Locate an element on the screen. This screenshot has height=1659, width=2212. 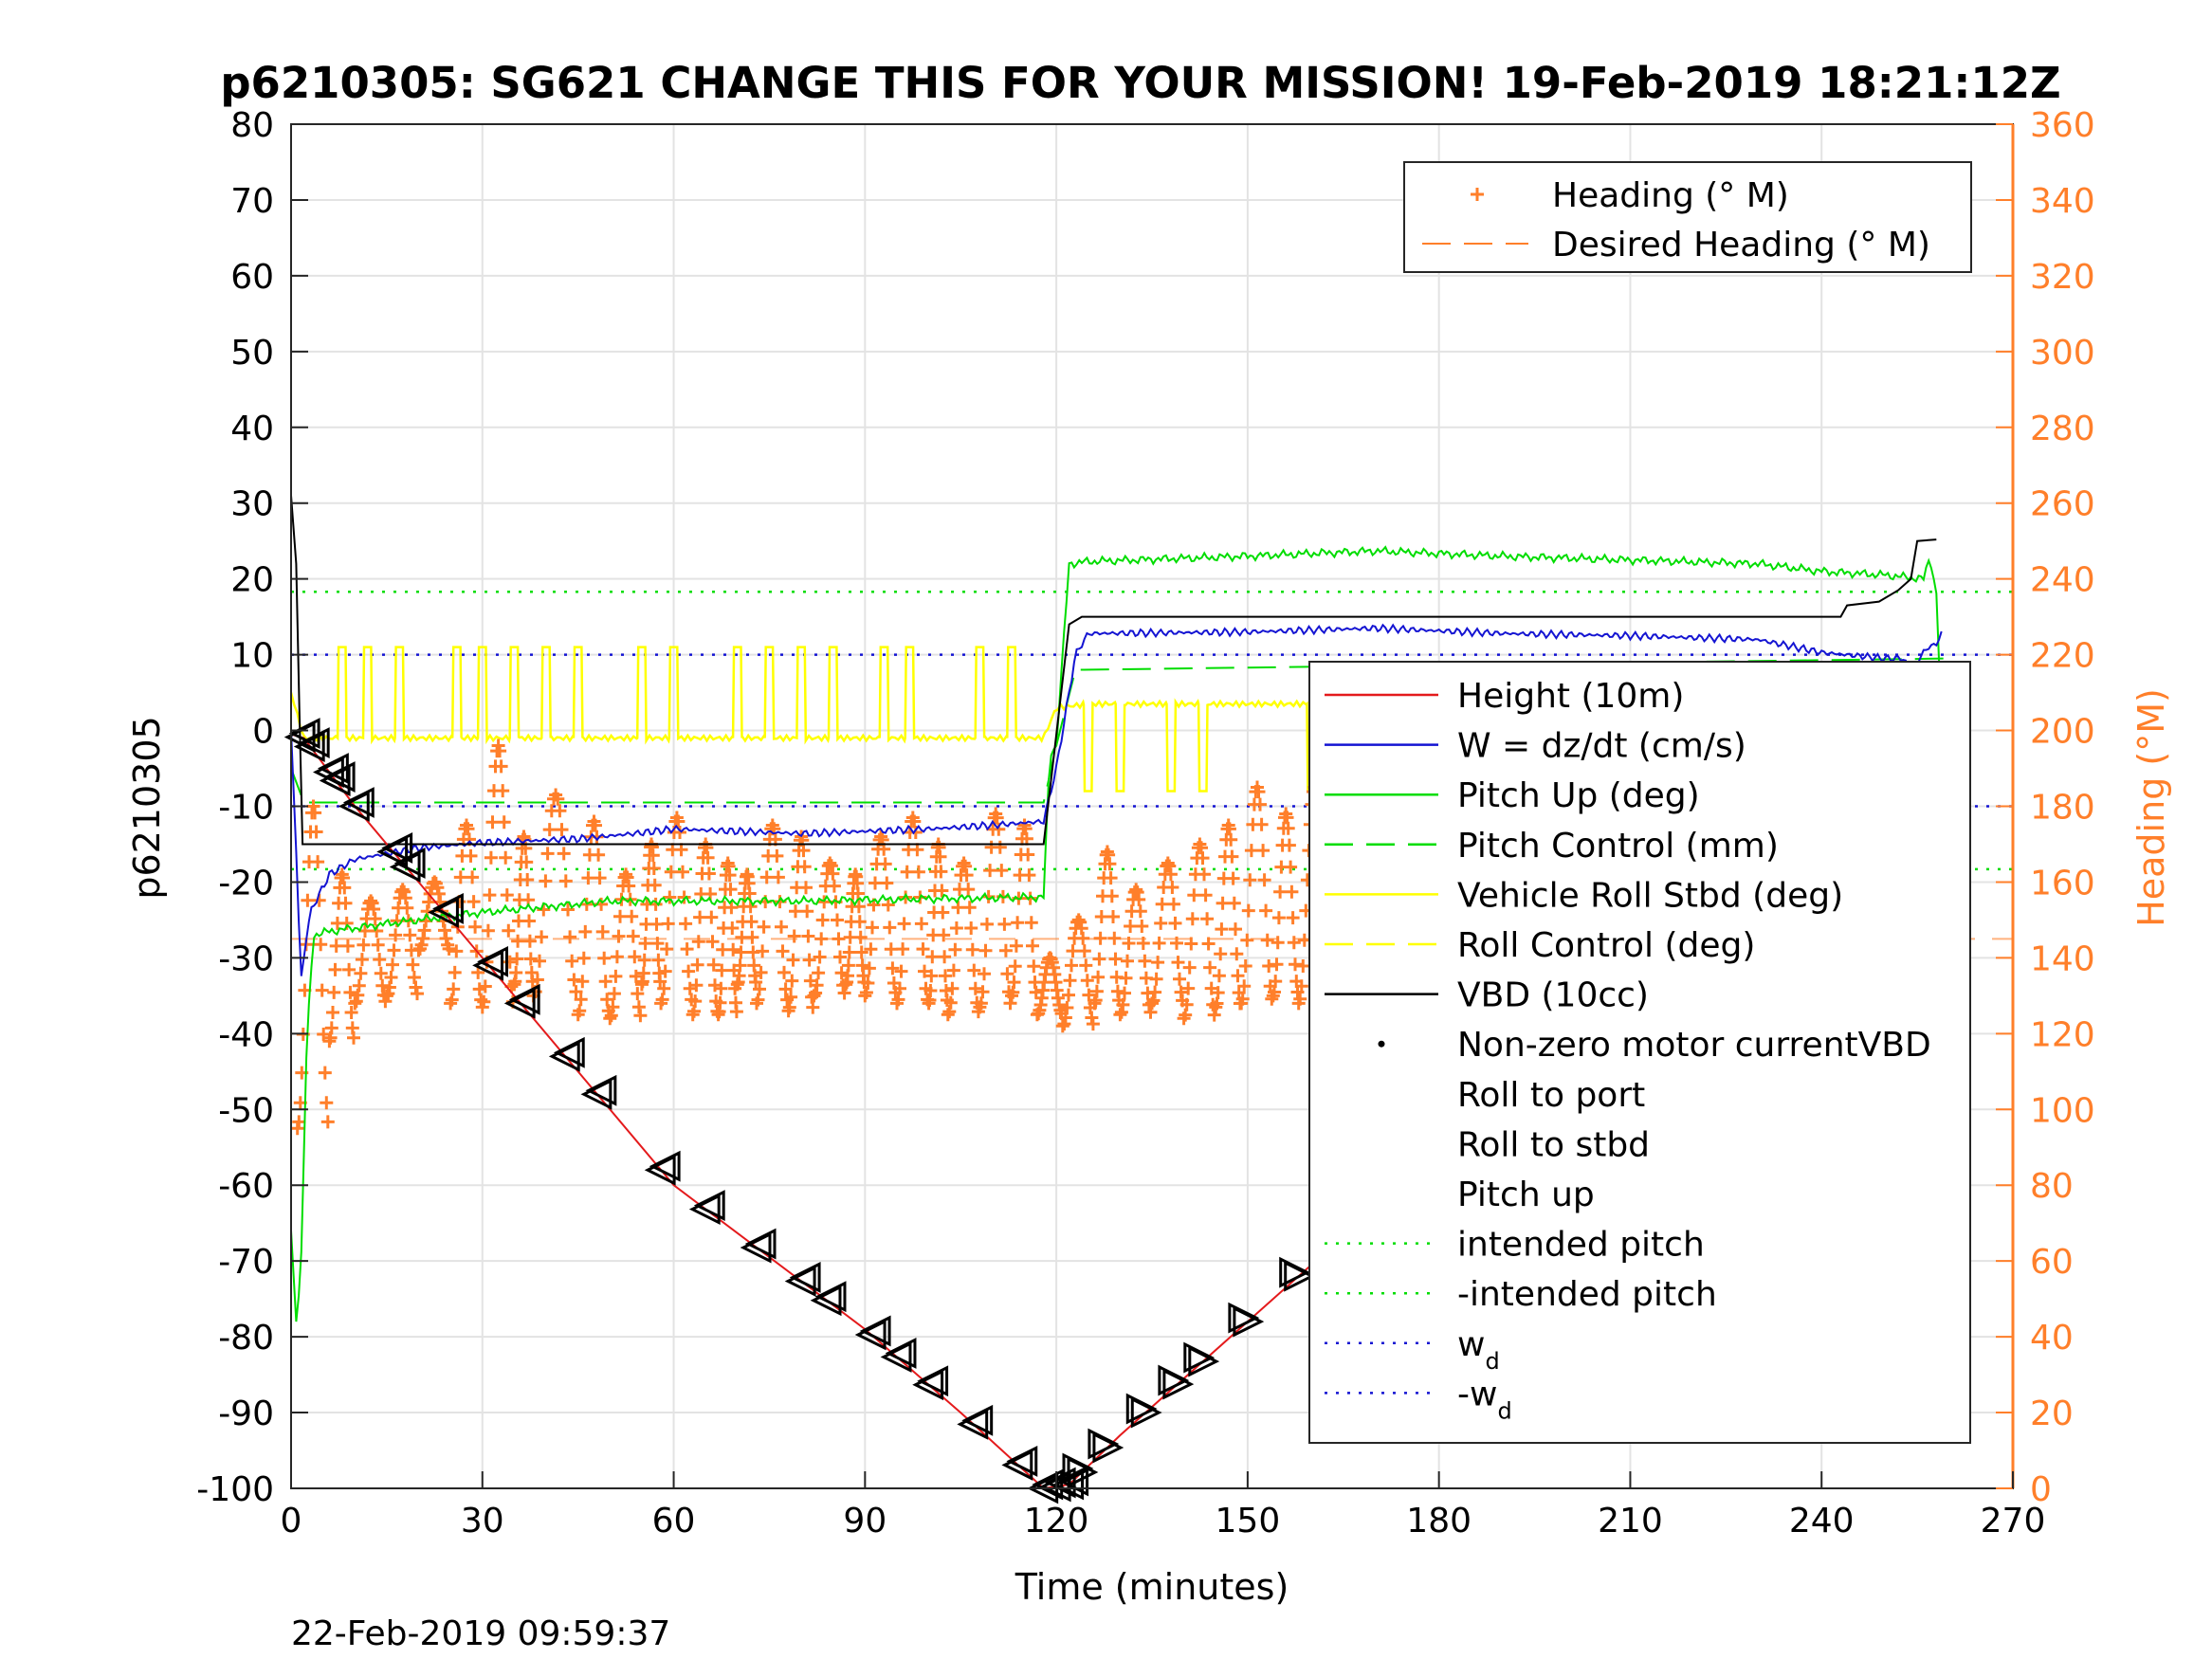
x-tick-label: 150 is located at coordinates (1248, 1521).